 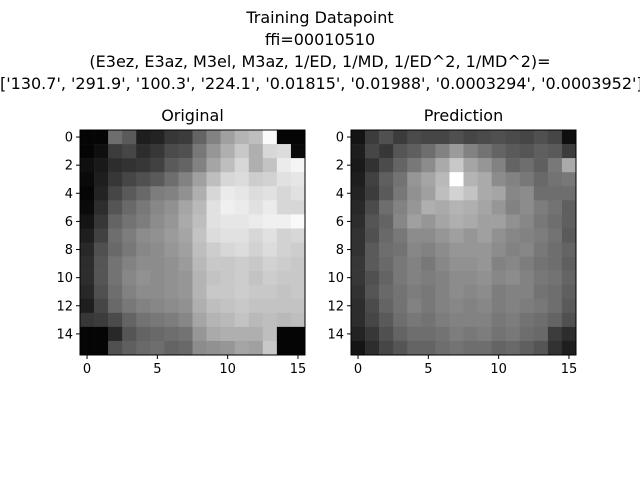 I want to click on x-tick-label: 10, so click(x=227, y=369).